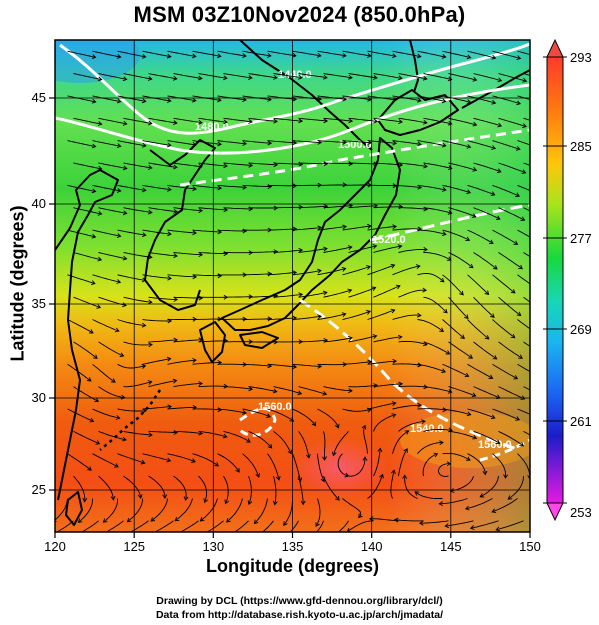  Describe the element at coordinates (581, 238) in the screenshot. I see `colorbar-label: 277` at that location.